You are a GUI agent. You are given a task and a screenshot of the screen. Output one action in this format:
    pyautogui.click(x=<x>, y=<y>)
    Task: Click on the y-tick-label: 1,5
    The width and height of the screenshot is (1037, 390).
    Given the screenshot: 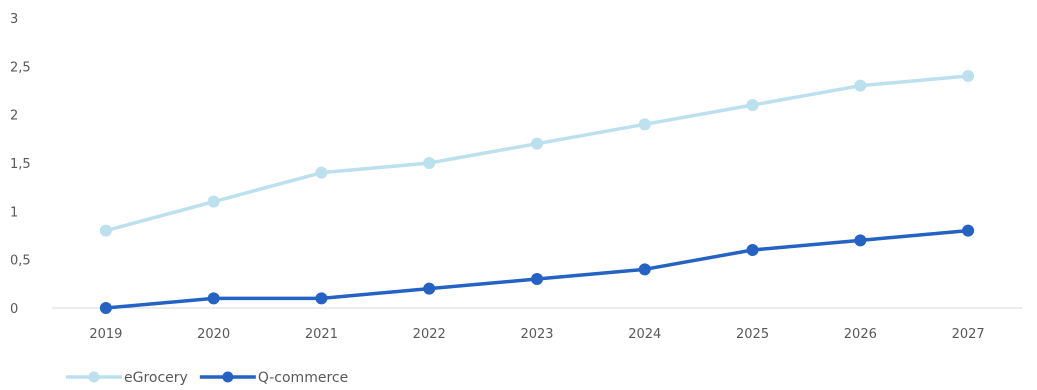 What is the action you would take?
    pyautogui.click(x=20, y=164)
    